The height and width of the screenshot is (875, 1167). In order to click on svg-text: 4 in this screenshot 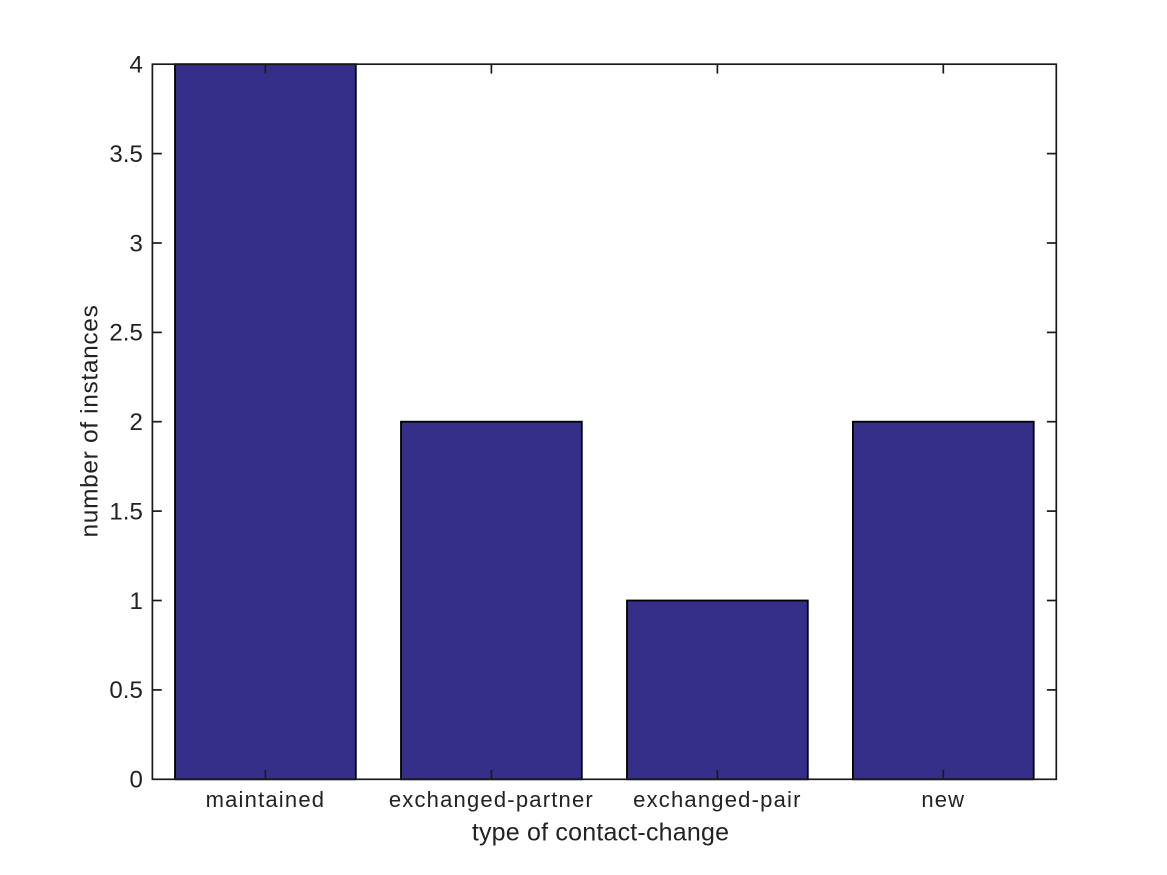, I will do `click(135, 65)`.